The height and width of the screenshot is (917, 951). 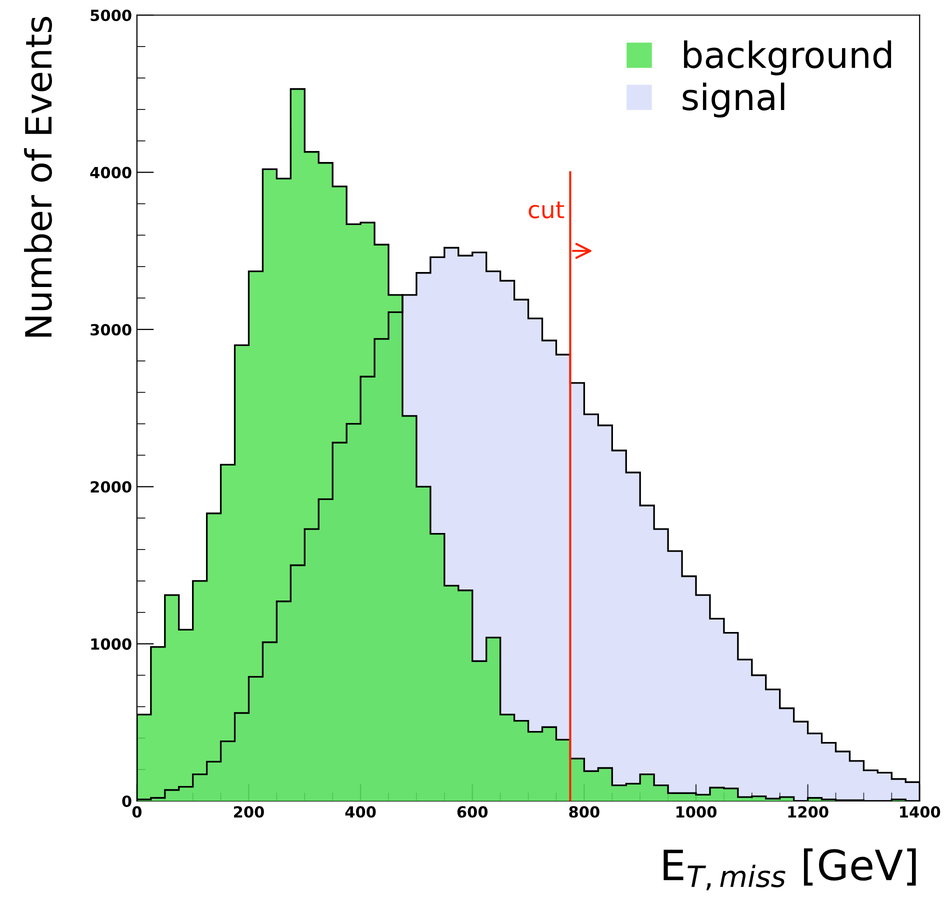 What do you see at coordinates (696, 812) in the screenshot?
I see `x-tick-label: 1000` at bounding box center [696, 812].